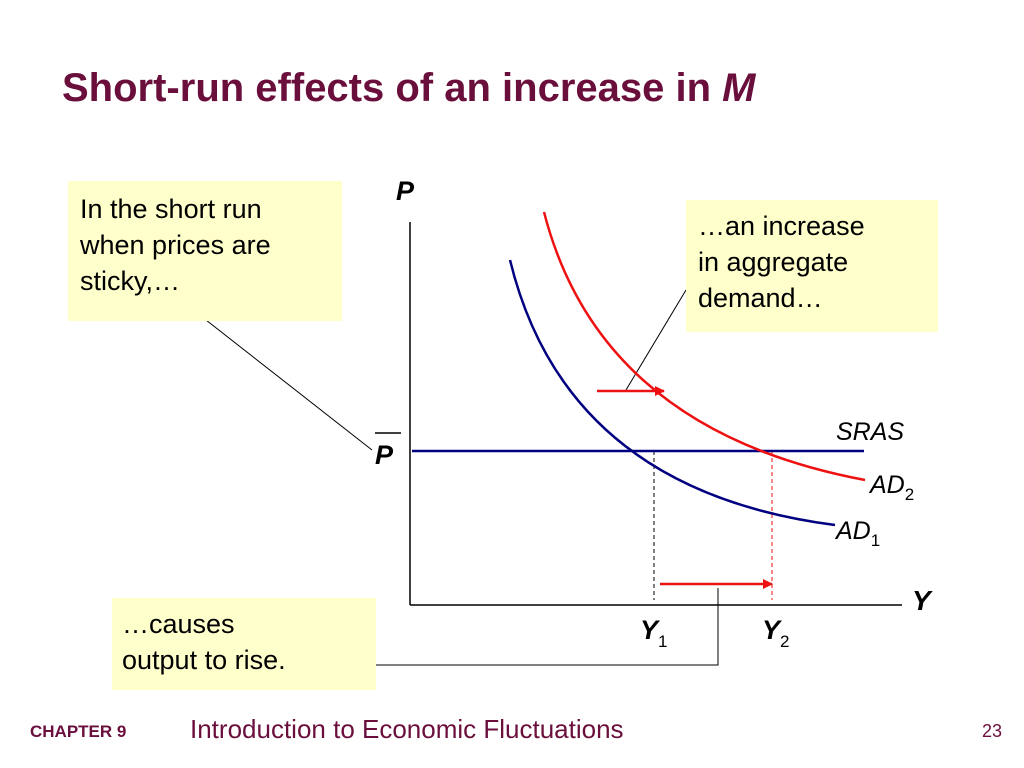 Image resolution: width=1024 pixels, height=768 pixels. I want to click on footer-title: Introduction to Economic Fluctuations, so click(407, 729).